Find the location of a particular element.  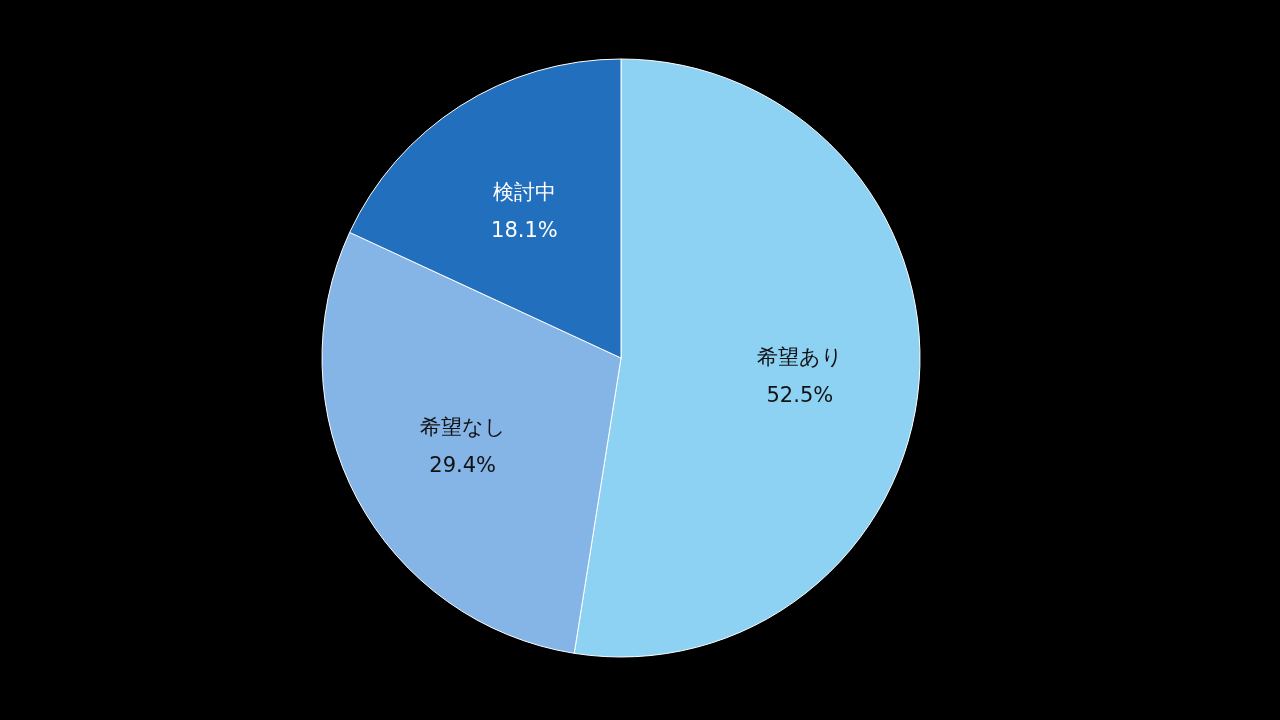

data-label: 29.4% is located at coordinates (463, 465).